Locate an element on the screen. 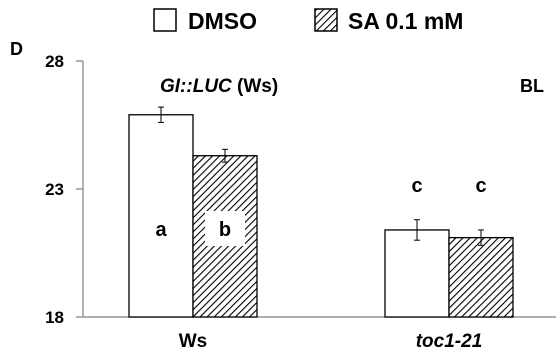 This screenshot has height=358, width=556. y-tick-label: 18 is located at coordinates (54, 317).